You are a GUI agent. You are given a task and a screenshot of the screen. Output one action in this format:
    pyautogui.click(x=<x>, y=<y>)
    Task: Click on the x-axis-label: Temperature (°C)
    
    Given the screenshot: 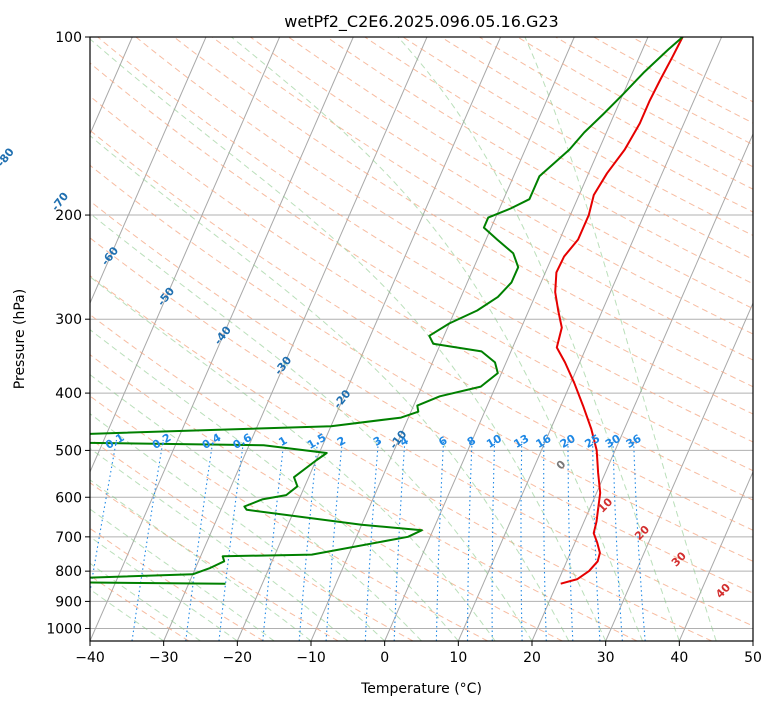 What is the action you would take?
    pyautogui.click(x=421, y=689)
    